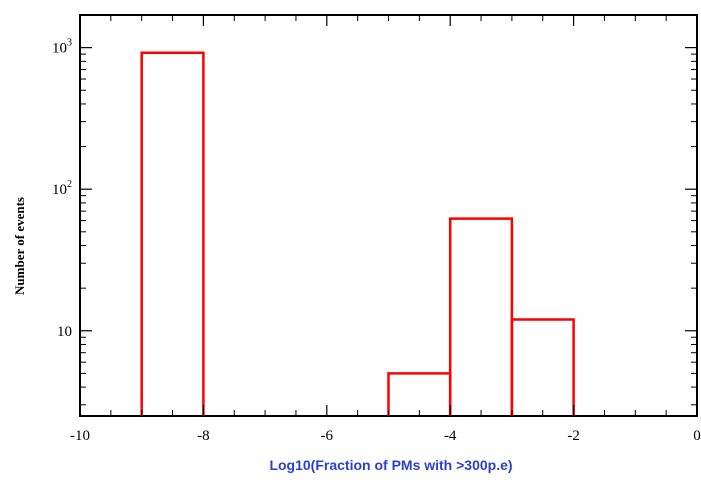 This screenshot has height=492, width=701. Describe the element at coordinates (69, 43) in the screenshot. I see `y-tick-exponent: 3` at that location.